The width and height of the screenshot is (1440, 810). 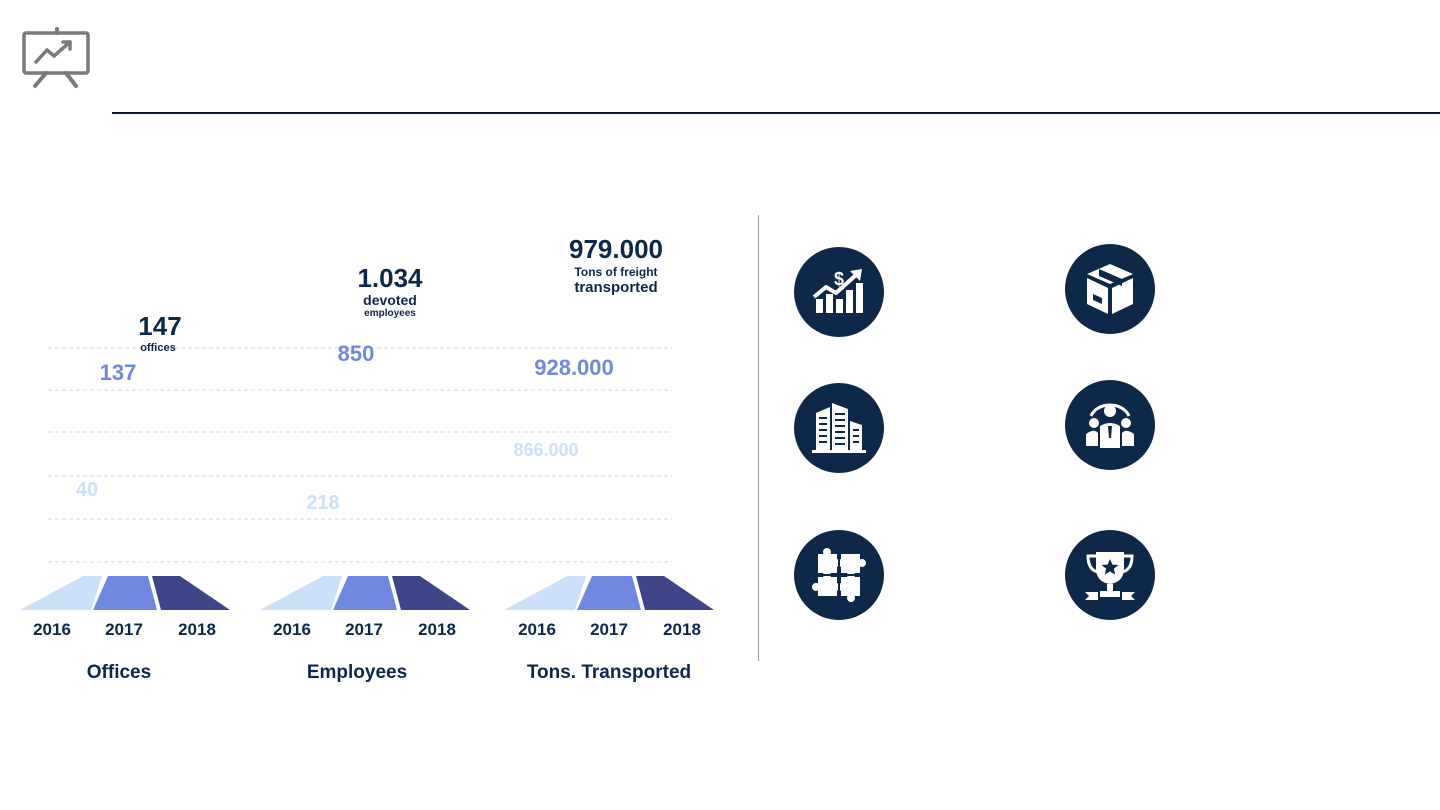 What do you see at coordinates (609, 593) in the screenshot?
I see `tons-bar-2017` at bounding box center [609, 593].